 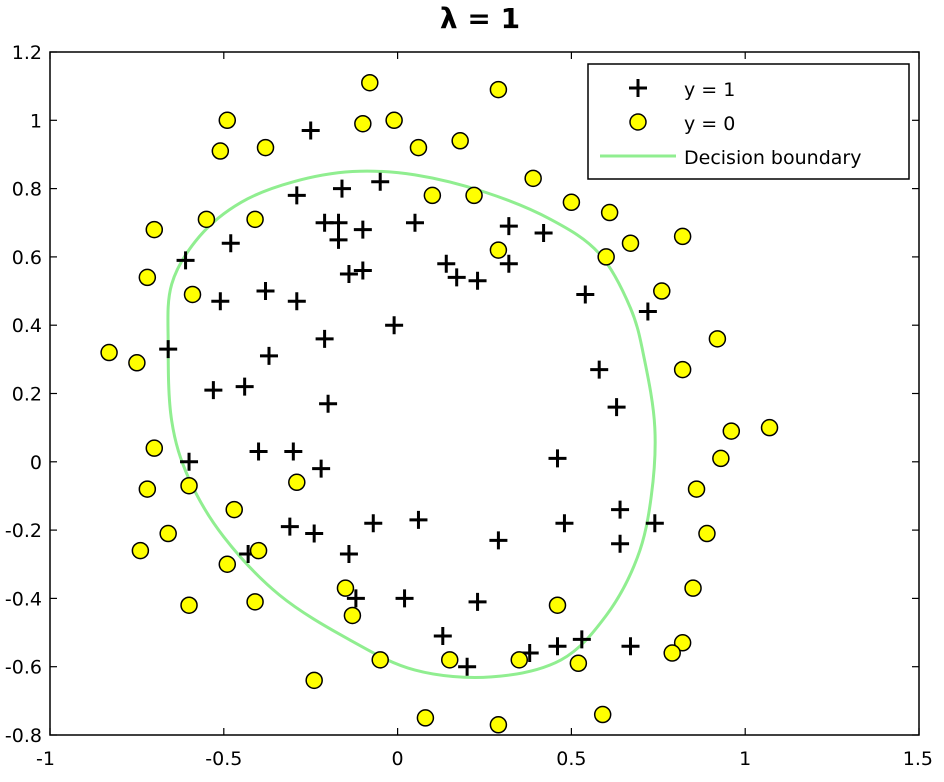 What do you see at coordinates (745, 759) in the screenshot?
I see `x-tick-label: 1` at bounding box center [745, 759].